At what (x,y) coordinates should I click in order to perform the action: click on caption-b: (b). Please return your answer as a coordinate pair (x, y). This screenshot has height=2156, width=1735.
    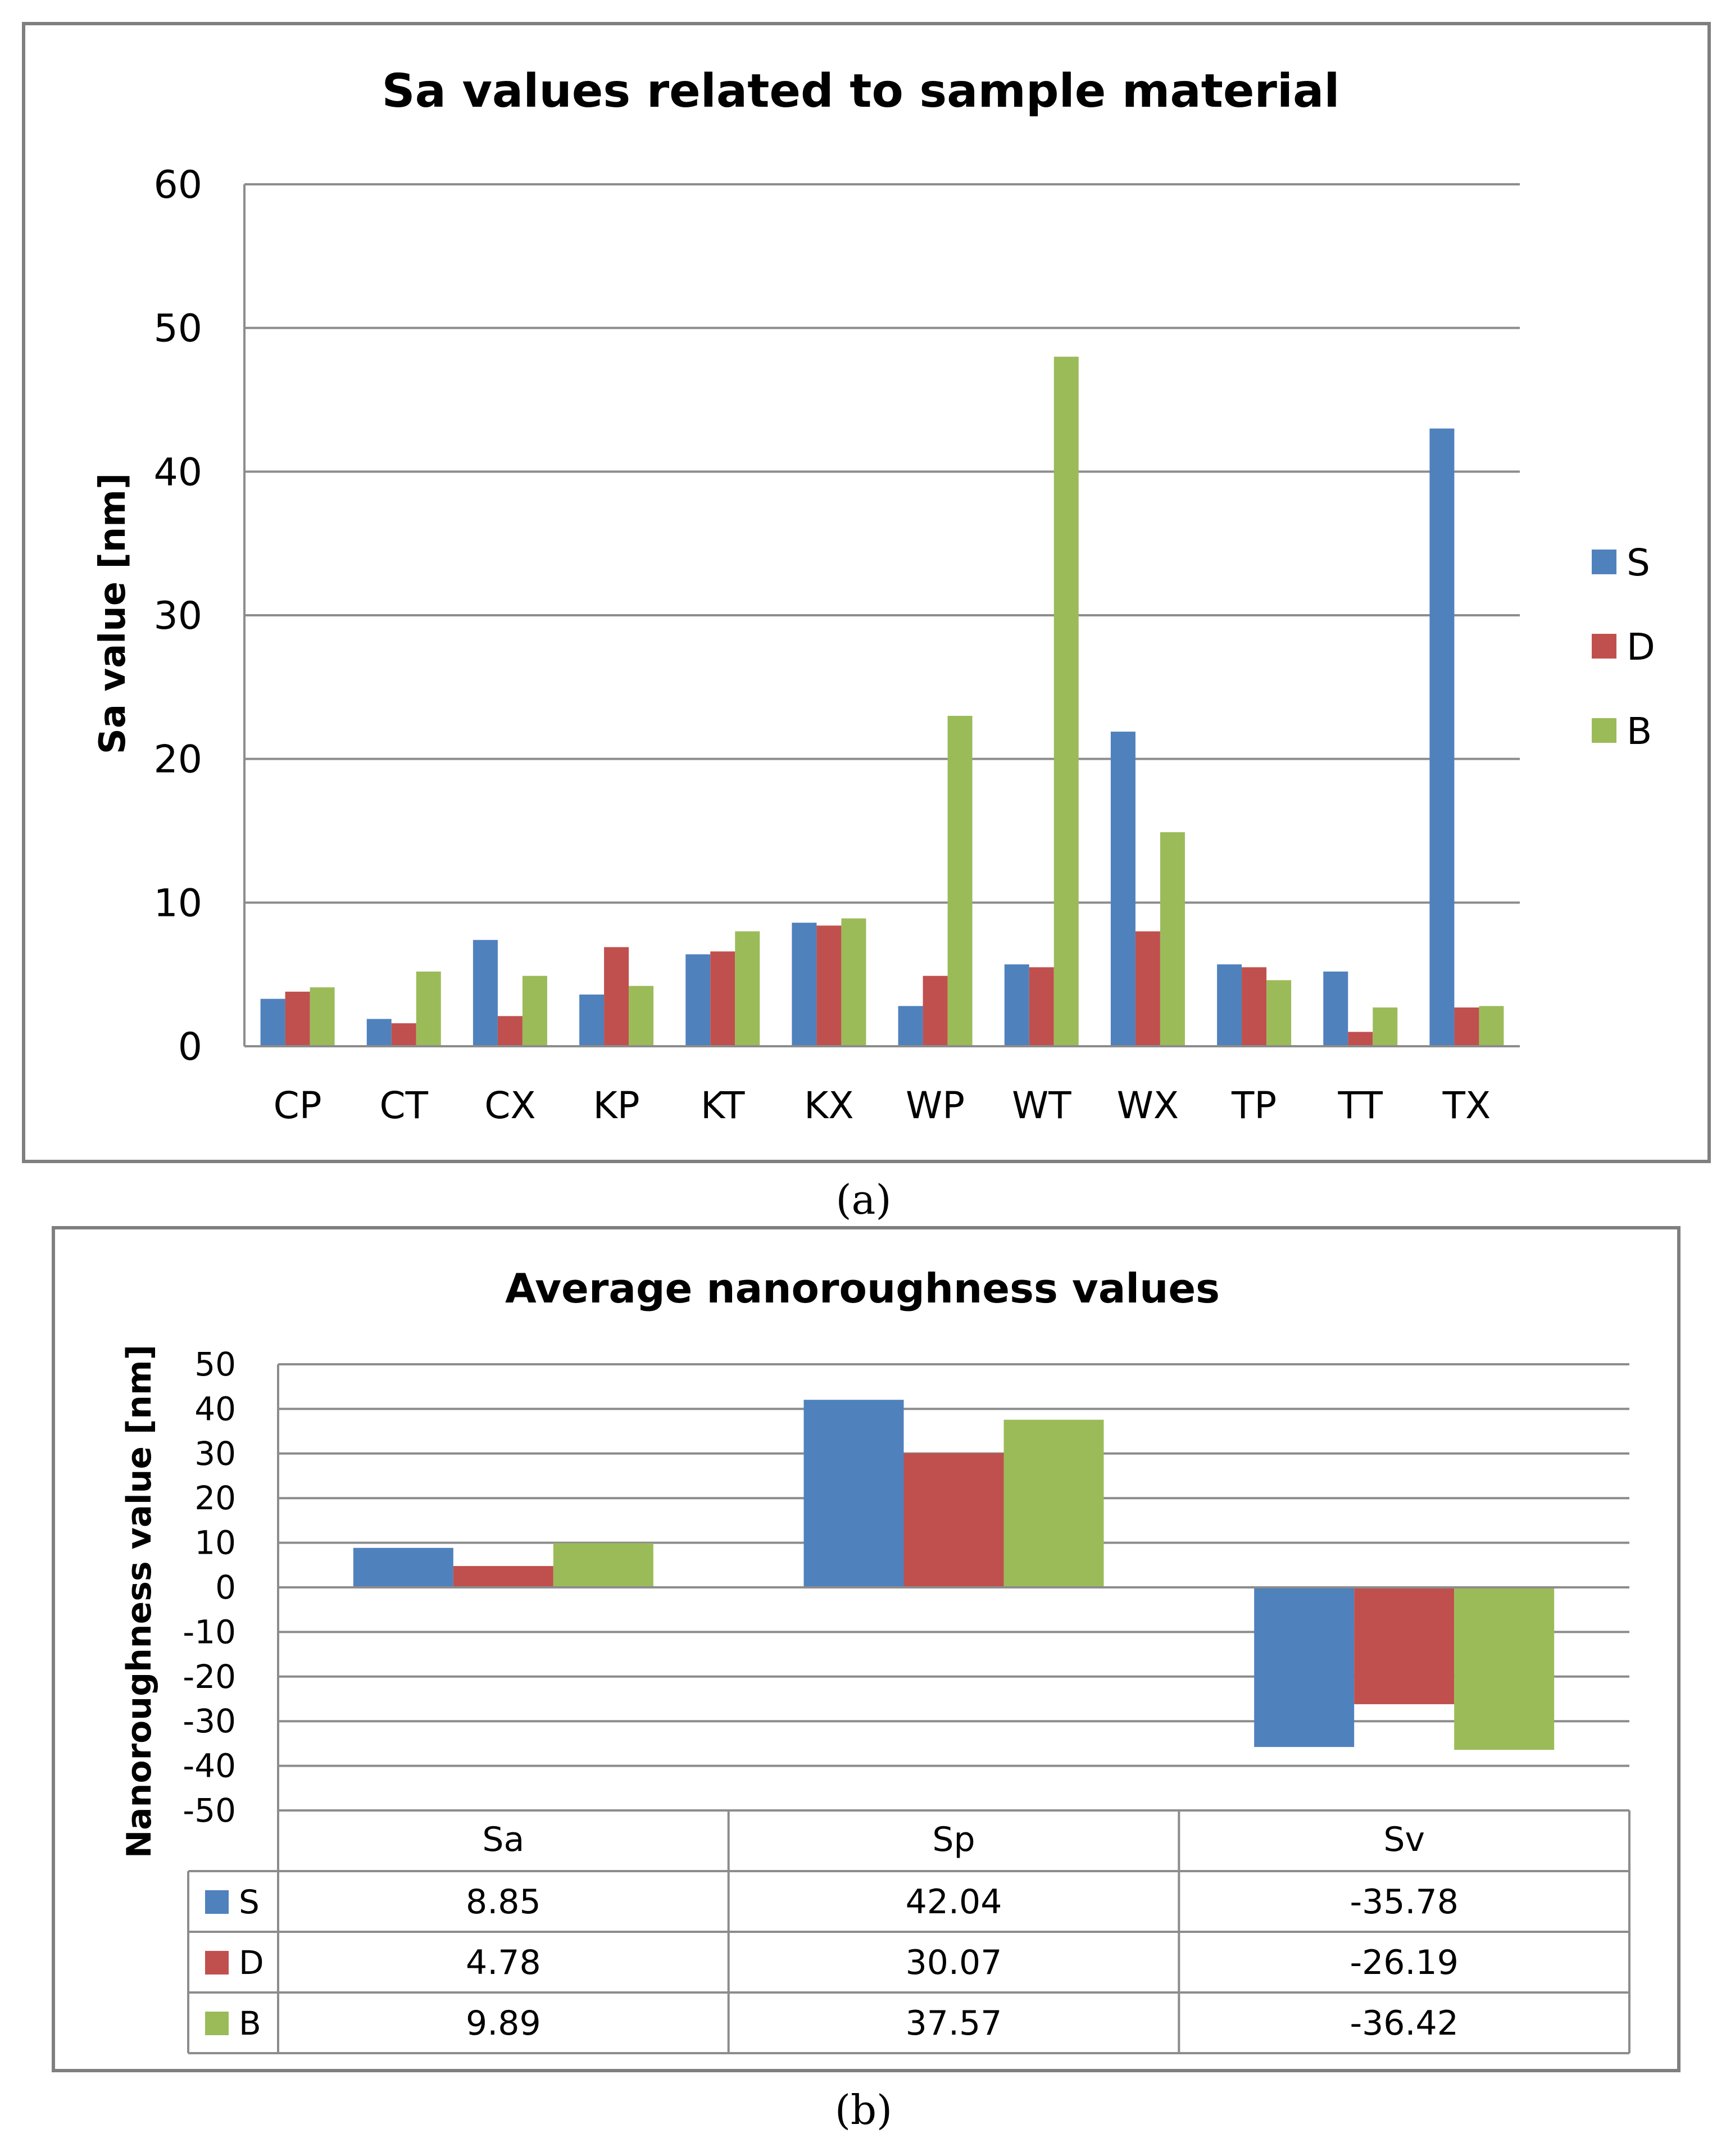
    Looking at the image, I should click on (863, 2110).